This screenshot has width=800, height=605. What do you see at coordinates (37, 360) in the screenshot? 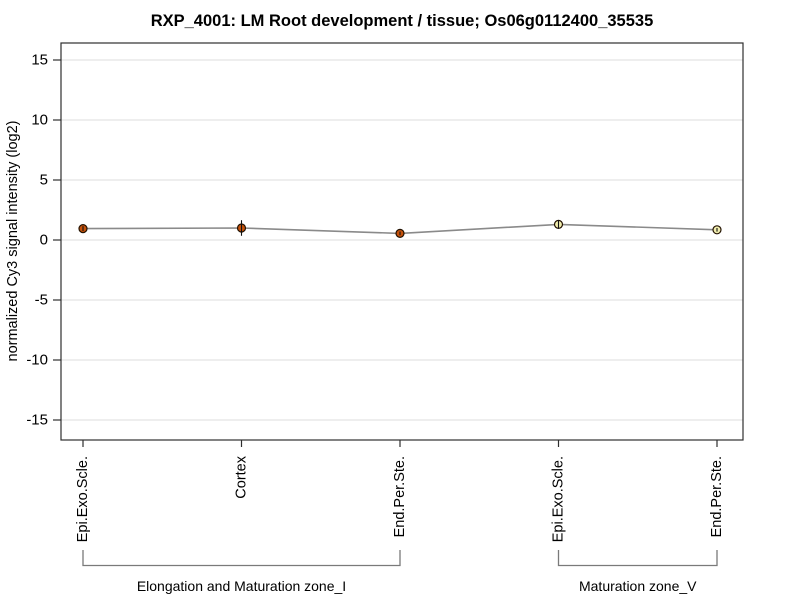
I see `y-tick-label: -10` at bounding box center [37, 360].